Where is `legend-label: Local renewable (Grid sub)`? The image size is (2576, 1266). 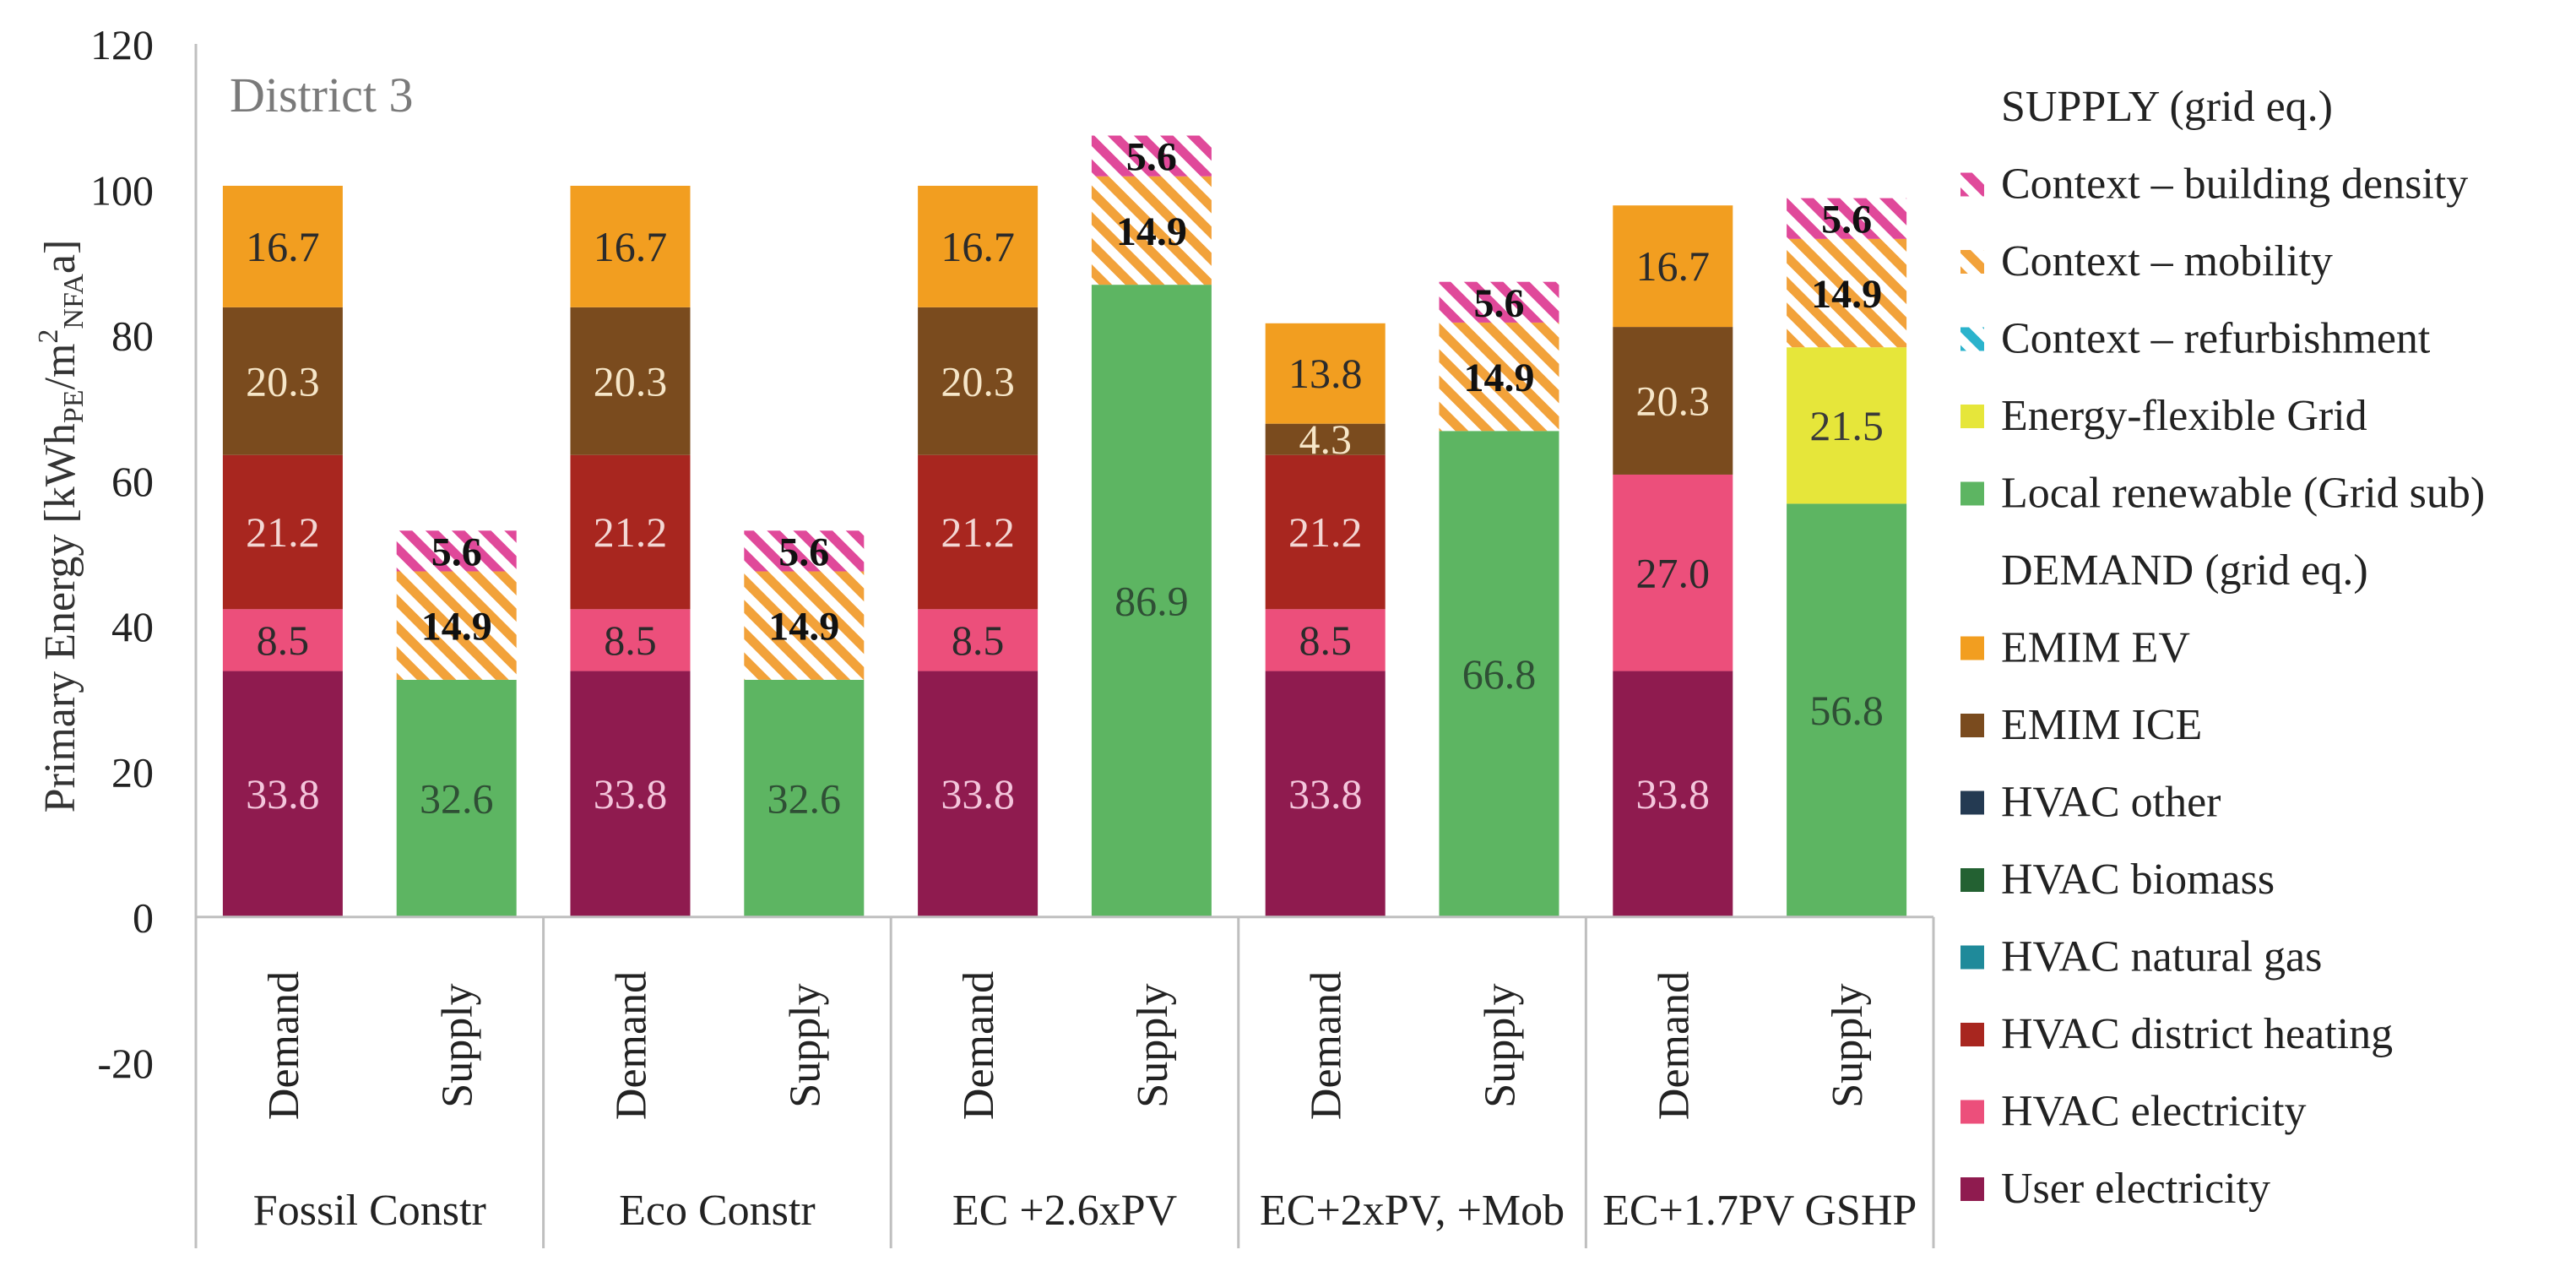
legend-label: Local renewable (Grid sub) is located at coordinates (2243, 494).